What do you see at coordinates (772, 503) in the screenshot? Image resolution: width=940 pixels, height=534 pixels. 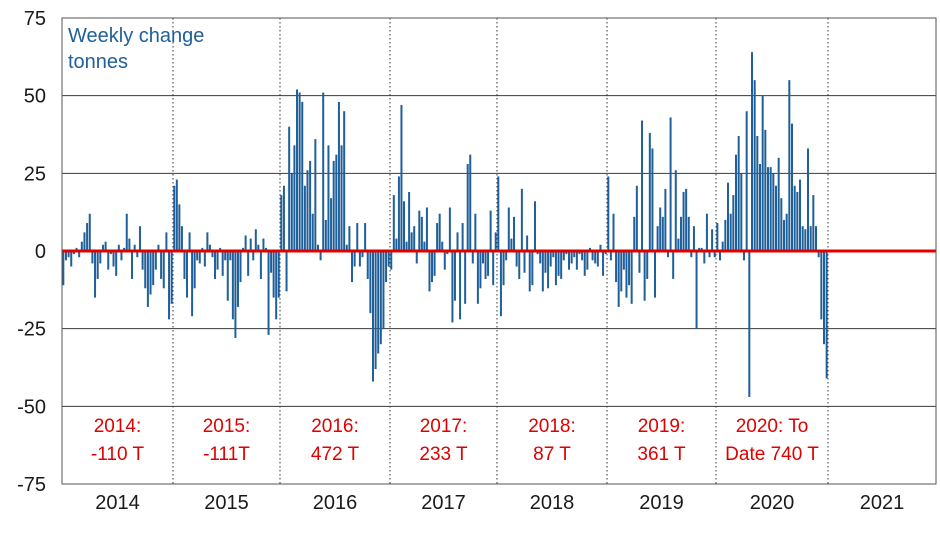 I see `x-tick-label: 2020` at bounding box center [772, 503].